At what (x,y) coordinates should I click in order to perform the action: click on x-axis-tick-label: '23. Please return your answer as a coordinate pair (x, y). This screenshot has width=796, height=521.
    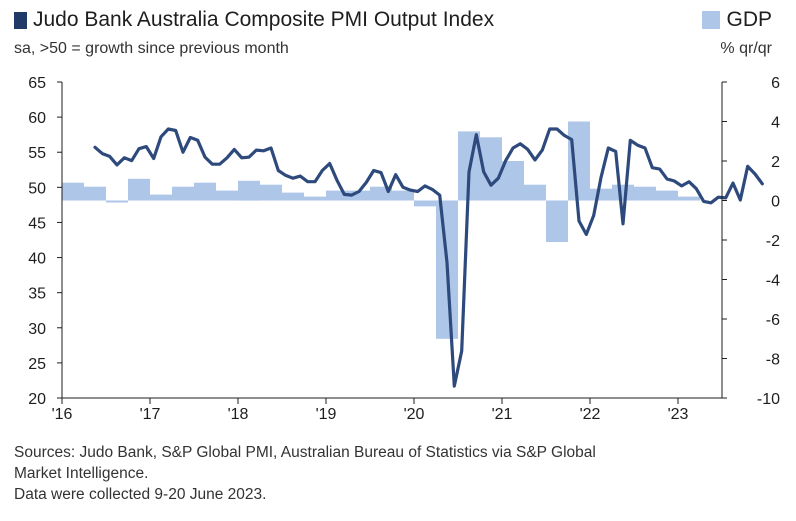
    Looking at the image, I should click on (678, 414).